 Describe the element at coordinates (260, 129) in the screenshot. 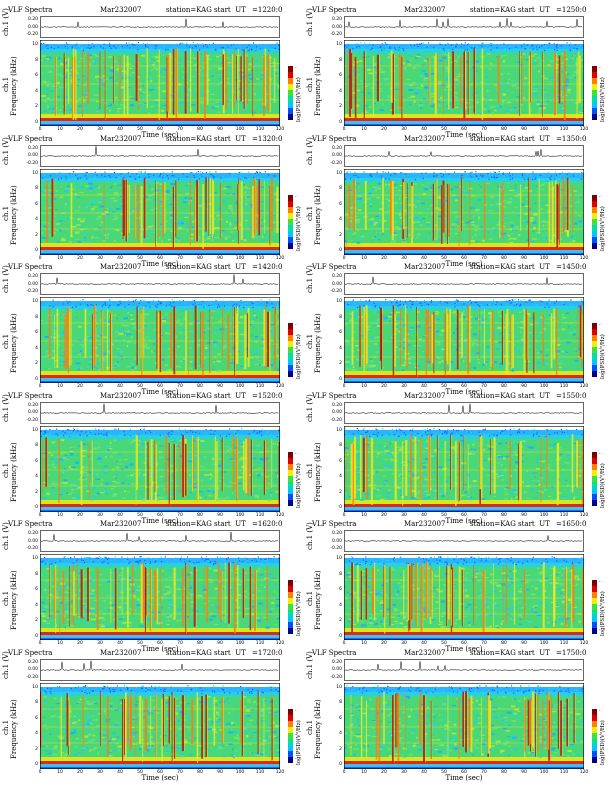

I see `time-tick-label: 110` at that location.